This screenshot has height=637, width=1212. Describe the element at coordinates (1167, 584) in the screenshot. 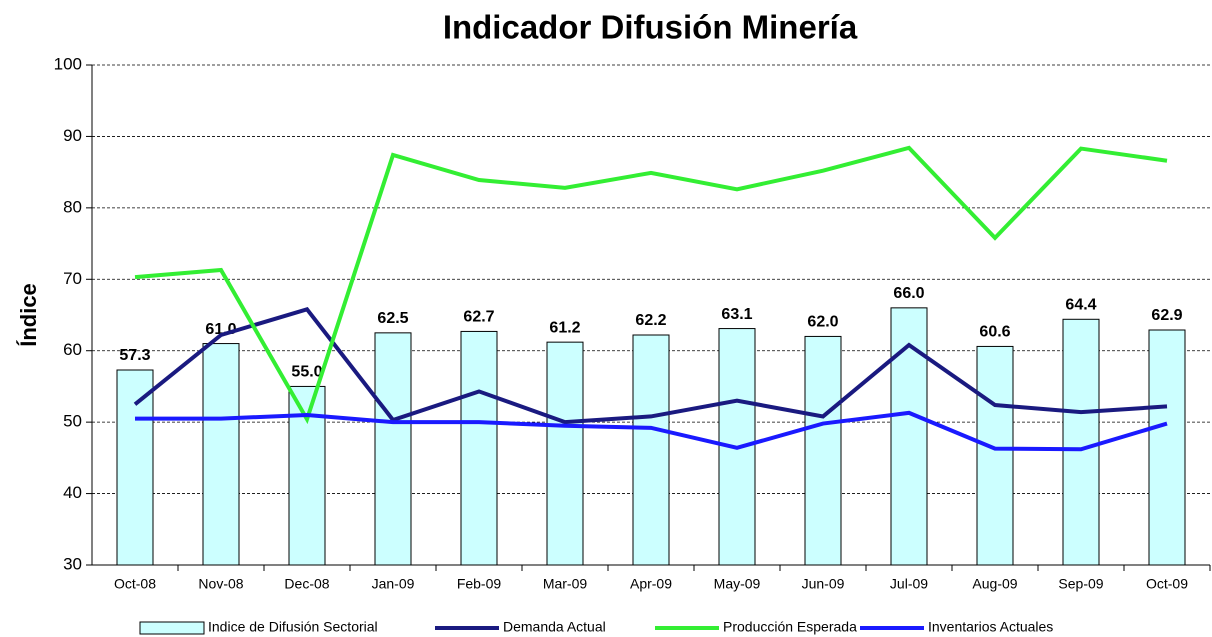

I see `x-tick-label: Oct-09` at that location.